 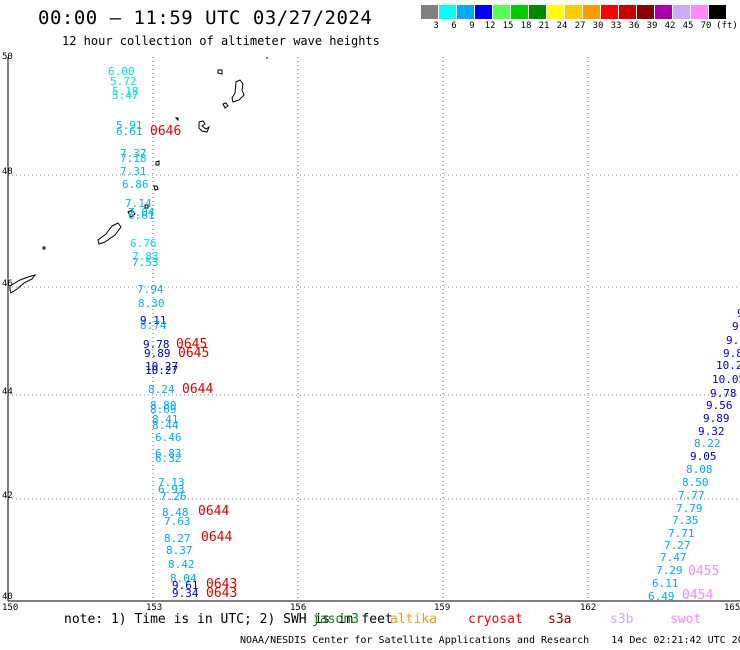 What do you see at coordinates (166, 131) in the screenshot?
I see `pass-time: 0646` at bounding box center [166, 131].